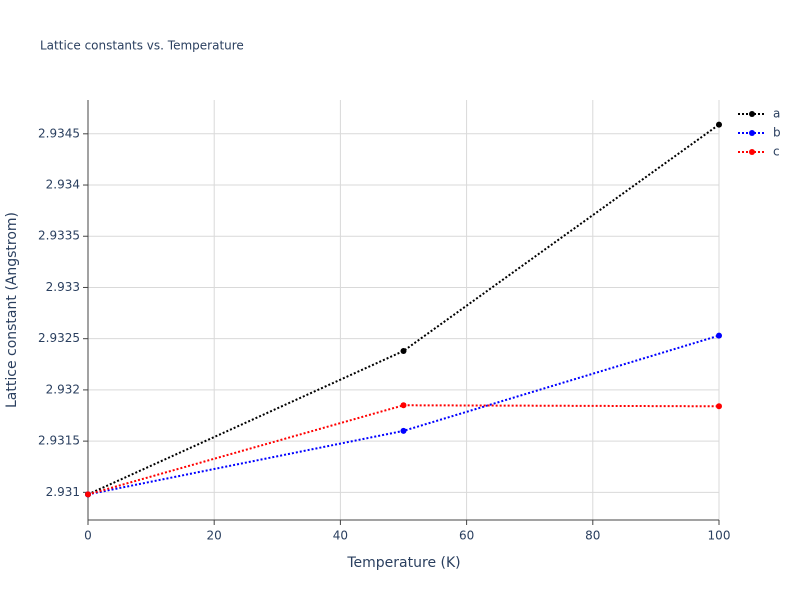 Image resolution: width=800 pixels, height=600 pixels. What do you see at coordinates (63, 185) in the screenshot?
I see `y-tick-label: 2.934` at bounding box center [63, 185].